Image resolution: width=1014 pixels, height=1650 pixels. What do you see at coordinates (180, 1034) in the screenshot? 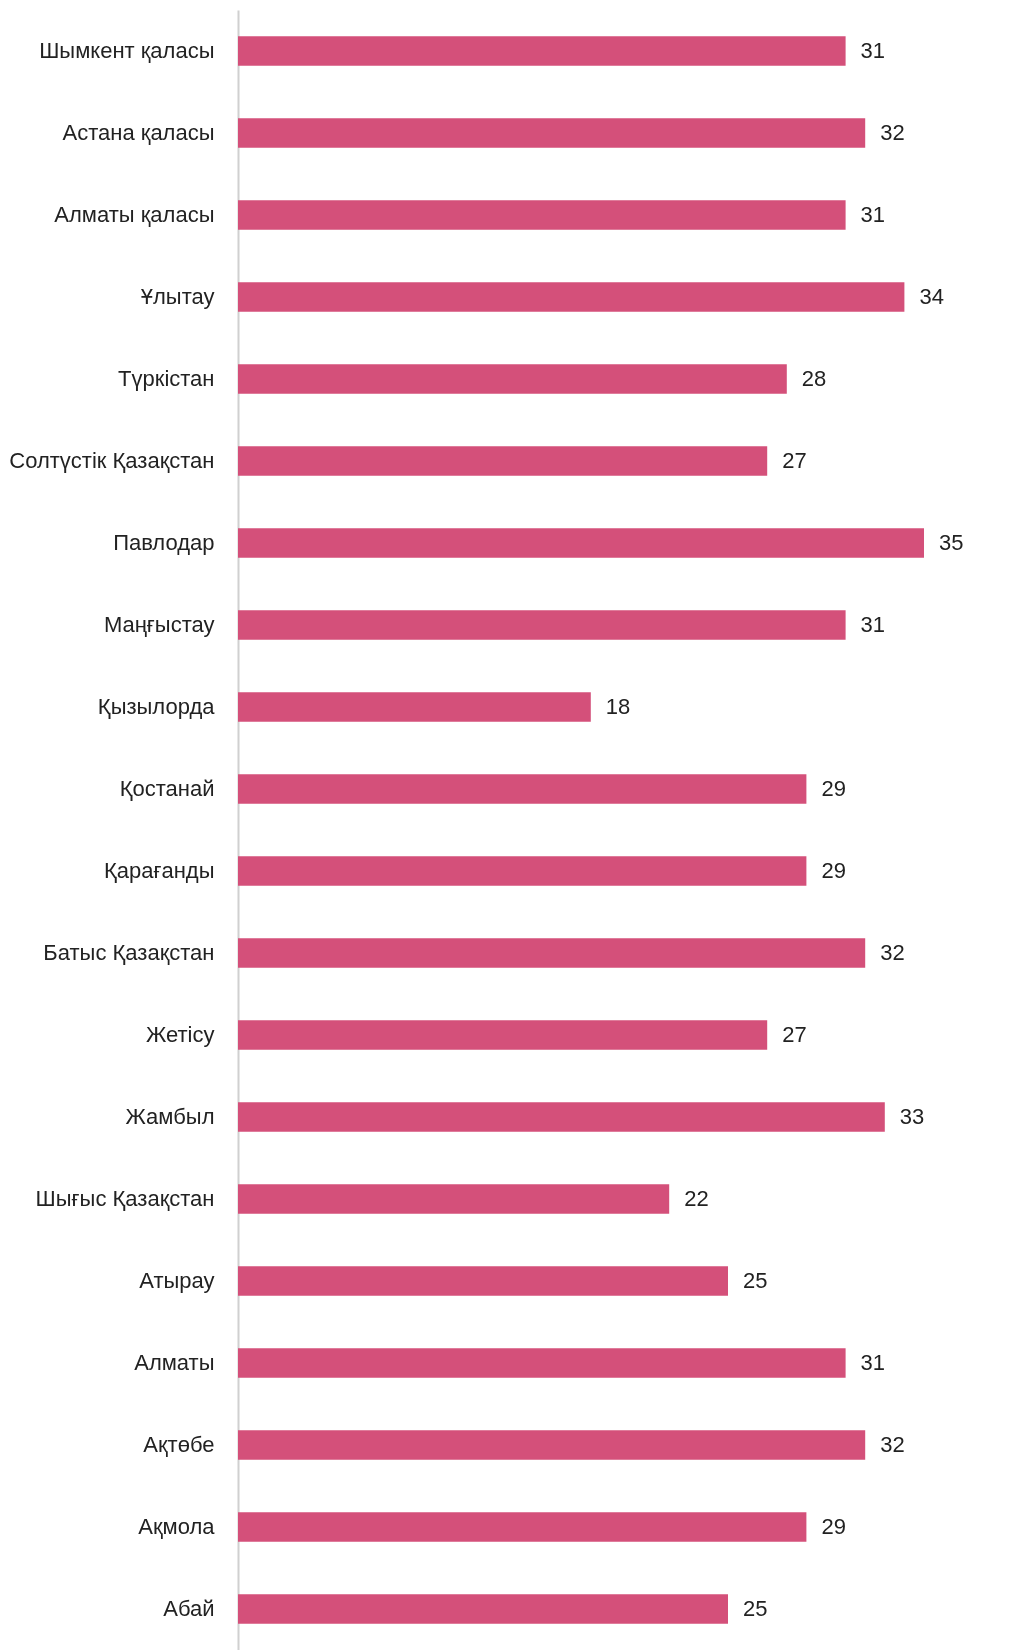
I see `y-tick-label: Жетісу` at bounding box center [180, 1034].